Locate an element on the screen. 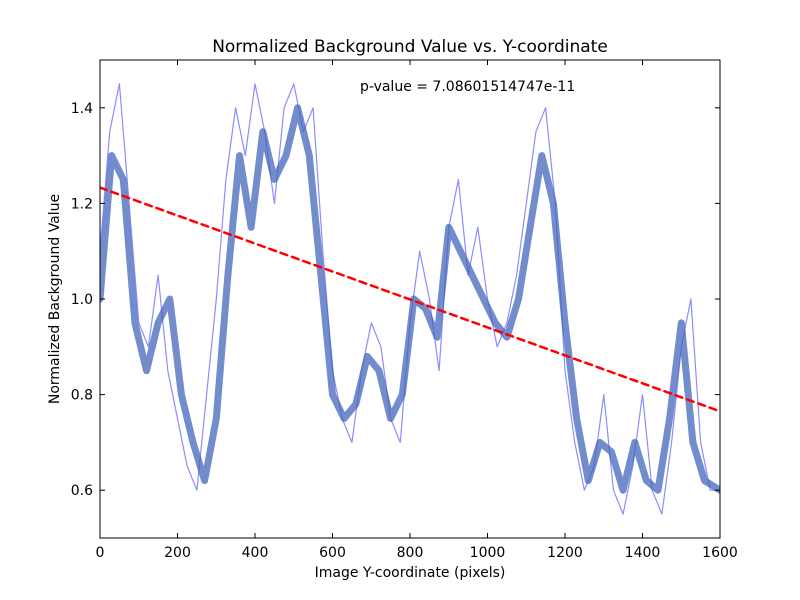  p-value-annotation: p-value = 7.08601514747e-11 is located at coordinates (467, 87).